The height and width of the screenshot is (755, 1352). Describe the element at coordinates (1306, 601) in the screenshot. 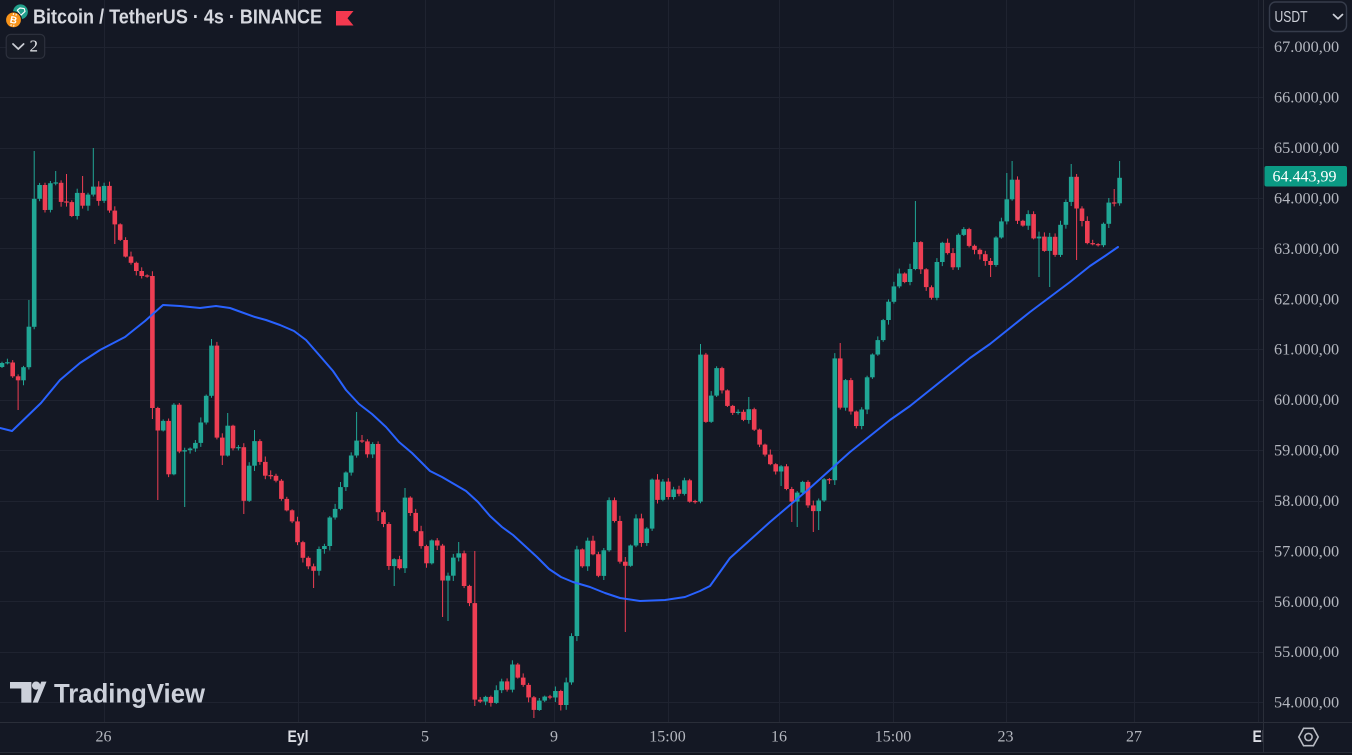

I see `svg-text: 56.000,00` at that location.